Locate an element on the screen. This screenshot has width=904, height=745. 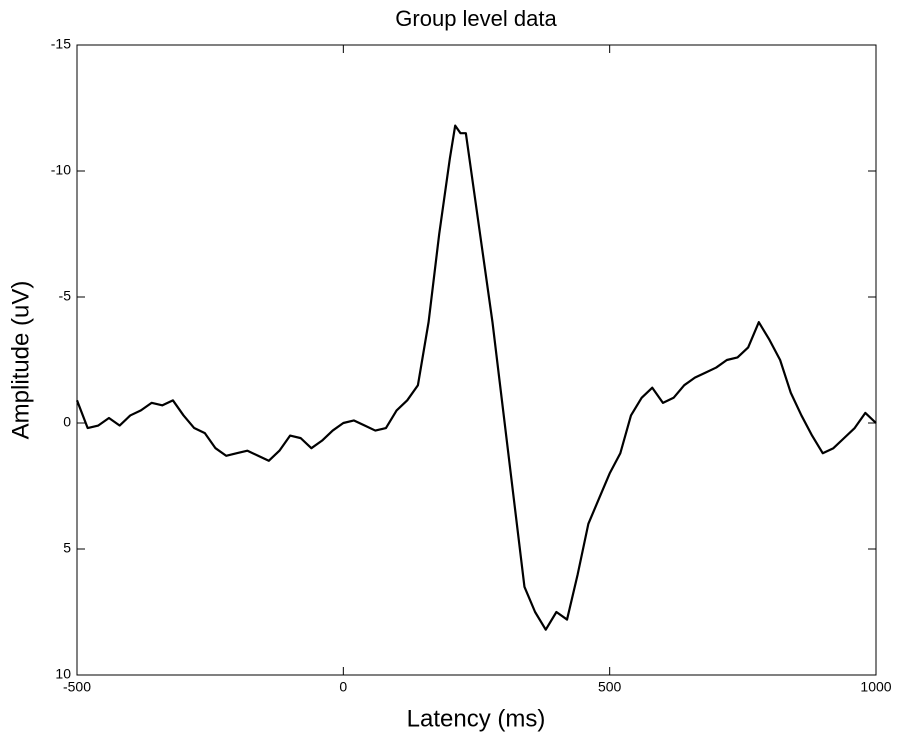
x-axis-label: Latency (ms) is located at coordinates (476, 718).